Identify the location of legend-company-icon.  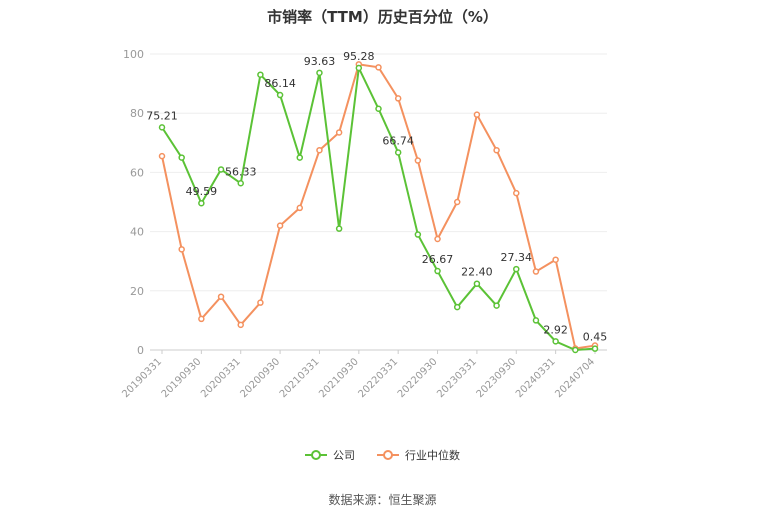
(316, 455).